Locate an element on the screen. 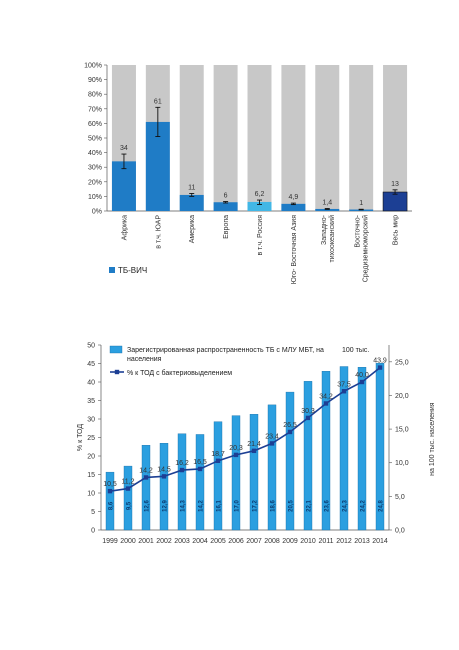  y-left-tick-label: 50 is located at coordinates (91, 346).